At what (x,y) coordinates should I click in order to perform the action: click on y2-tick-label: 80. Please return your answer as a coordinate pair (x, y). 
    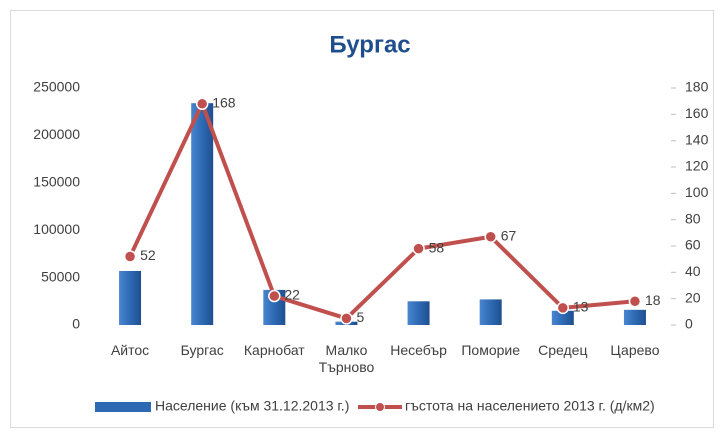
    Looking at the image, I should click on (693, 218).